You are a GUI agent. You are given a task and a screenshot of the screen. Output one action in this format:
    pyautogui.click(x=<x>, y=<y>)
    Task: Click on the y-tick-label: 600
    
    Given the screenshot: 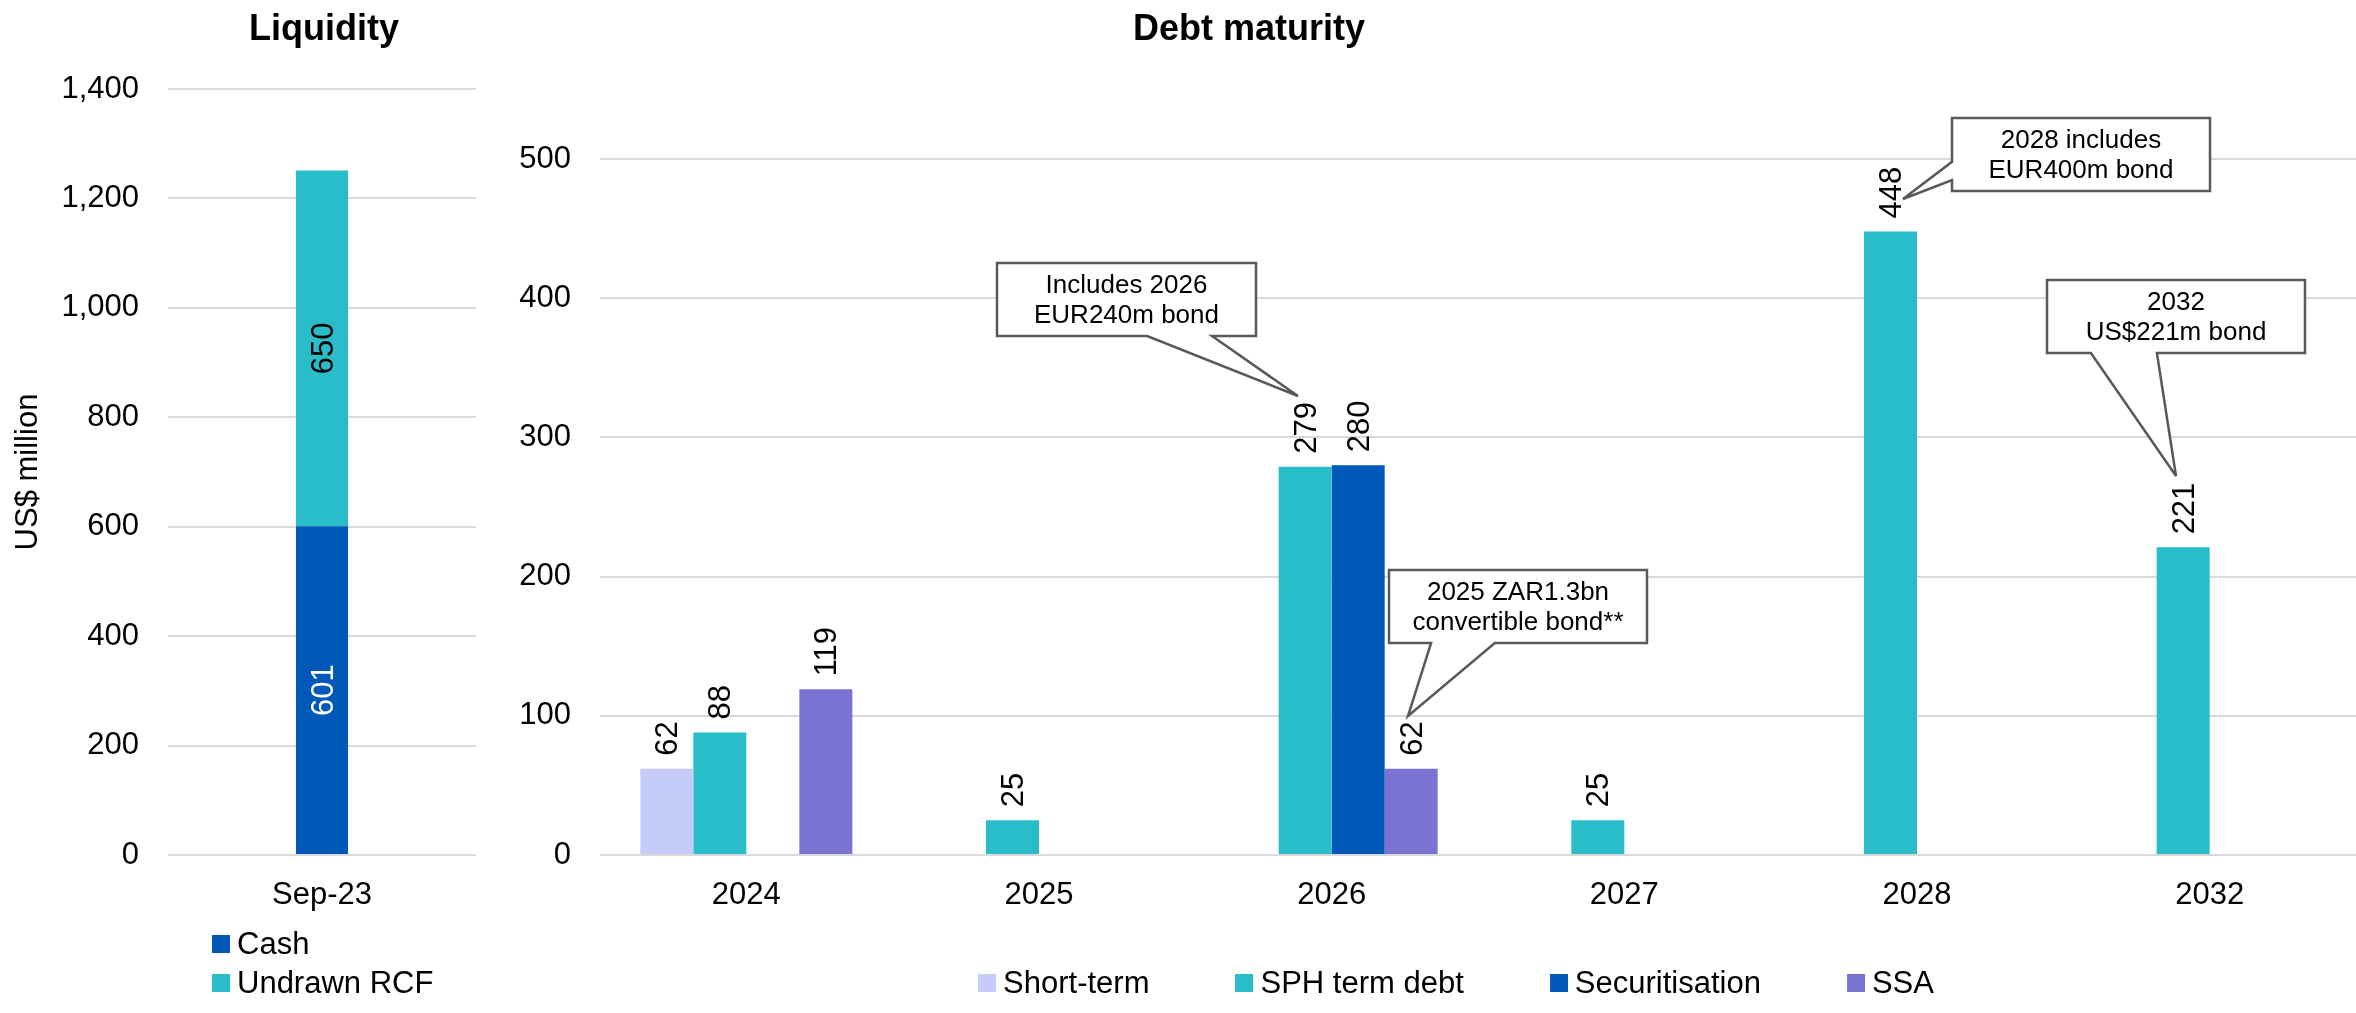 What is the action you would take?
    pyautogui.click(x=113, y=525)
    